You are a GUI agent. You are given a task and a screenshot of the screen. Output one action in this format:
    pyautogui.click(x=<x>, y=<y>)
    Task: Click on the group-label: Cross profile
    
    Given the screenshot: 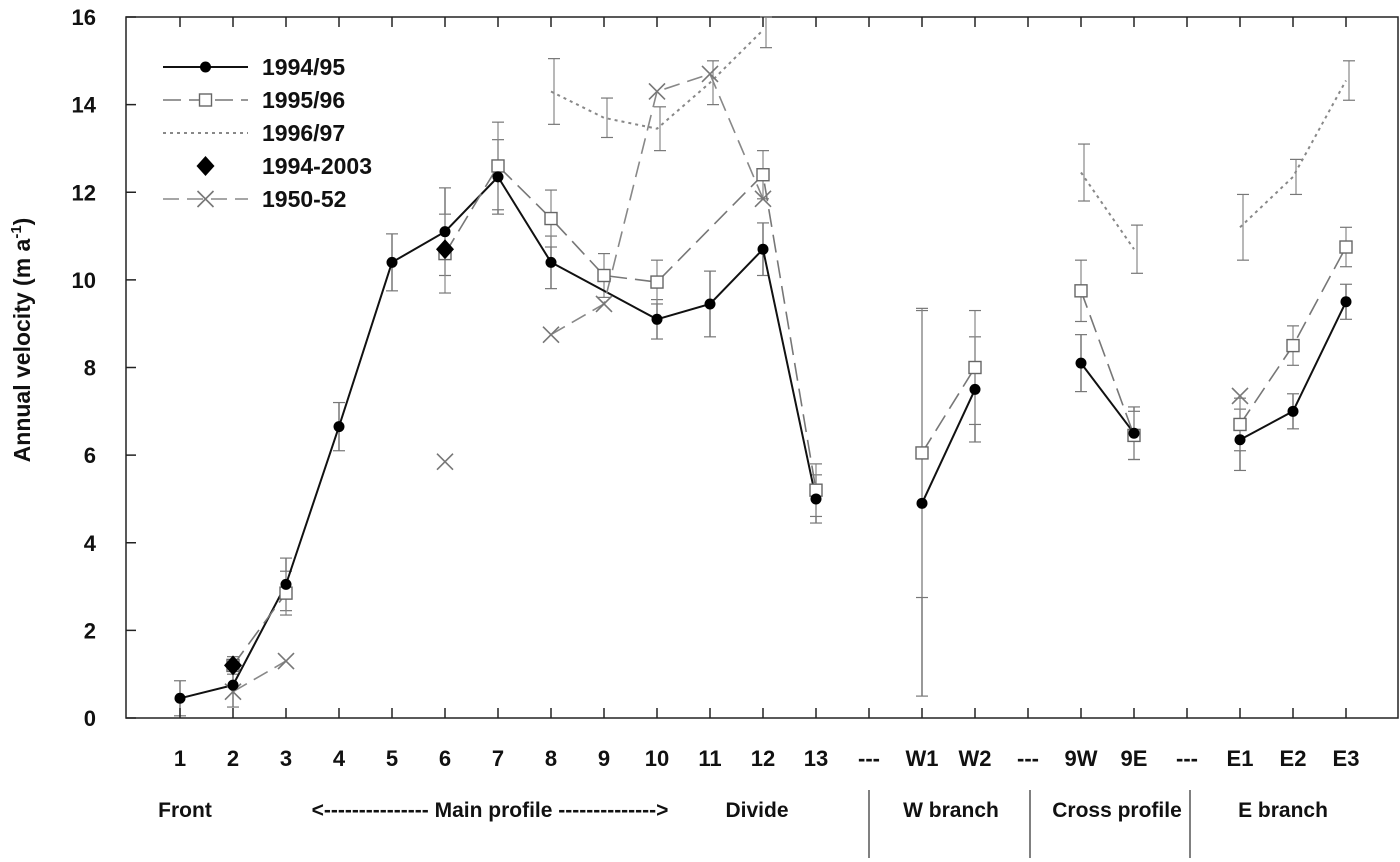 What is the action you would take?
    pyautogui.click(x=1117, y=810)
    